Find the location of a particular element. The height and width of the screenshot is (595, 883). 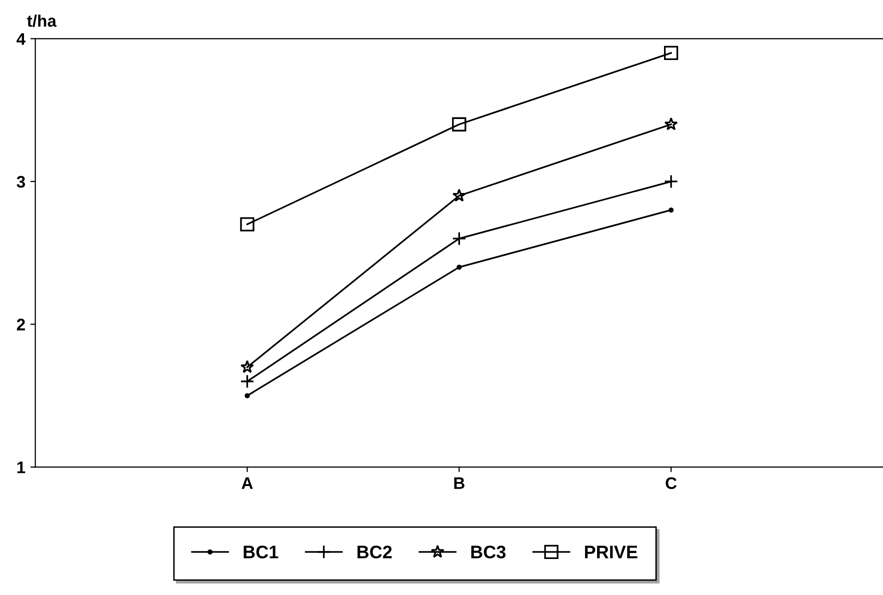

y-tick-label: 4 is located at coordinates (21, 39).